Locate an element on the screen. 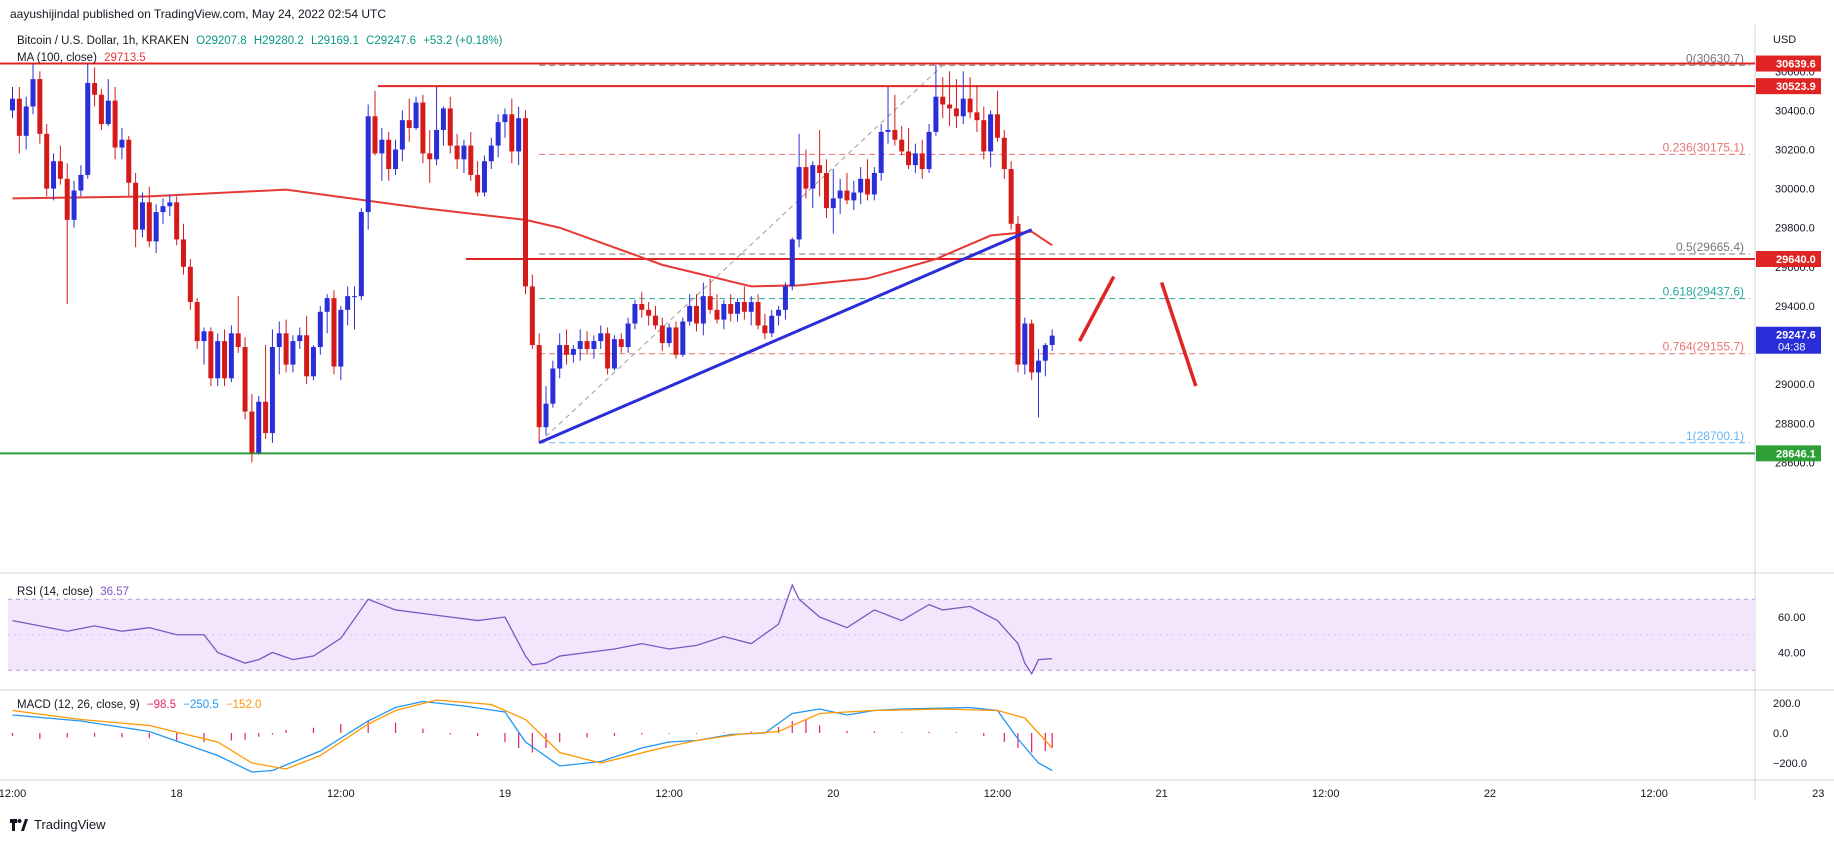 This screenshot has width=1834, height=845. ma-label: MA (100, close) is located at coordinates (57, 58).